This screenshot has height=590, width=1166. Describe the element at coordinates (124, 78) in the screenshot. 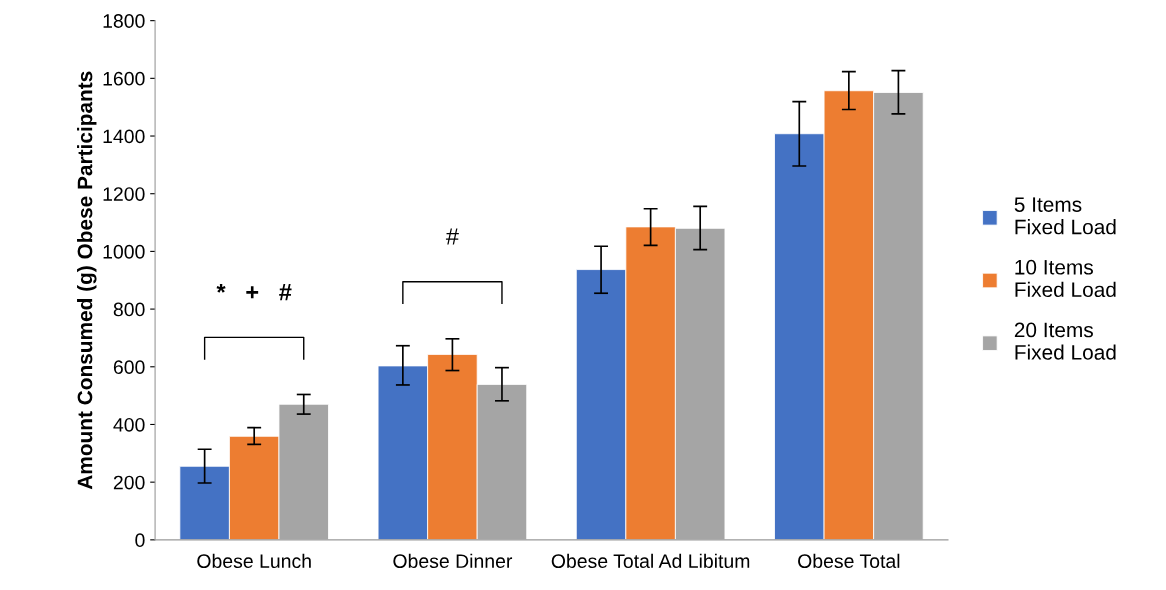

I see `y-tick-label: 1600` at that location.